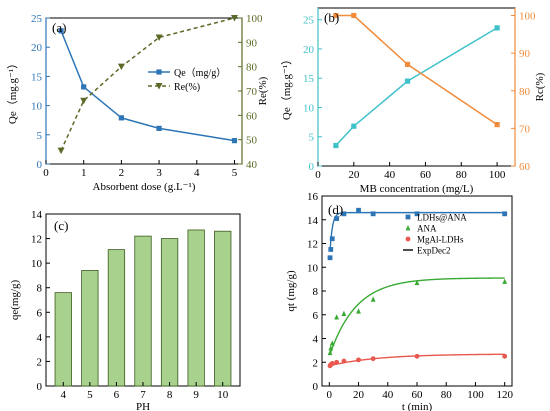 This screenshot has width=550, height=411. What do you see at coordinates (252, 116) in the screenshot?
I see `y-right-tick-label: 60` at bounding box center [252, 116].